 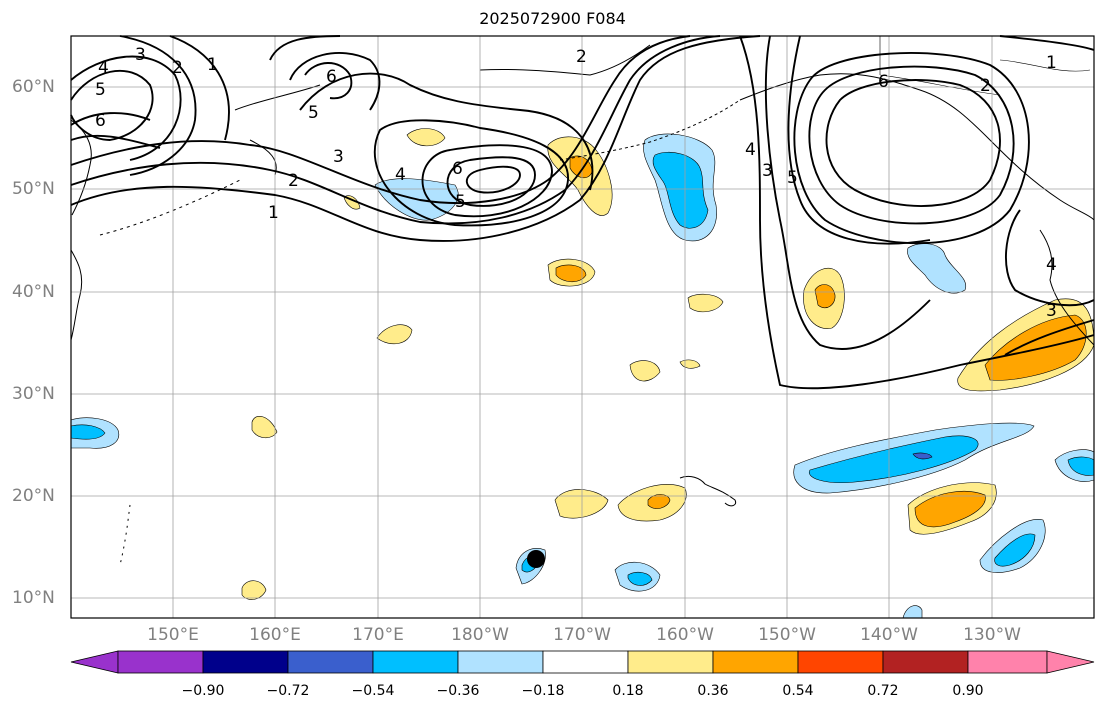 I want to click on colorbar-tick-label: −0.54, so click(x=373, y=691).